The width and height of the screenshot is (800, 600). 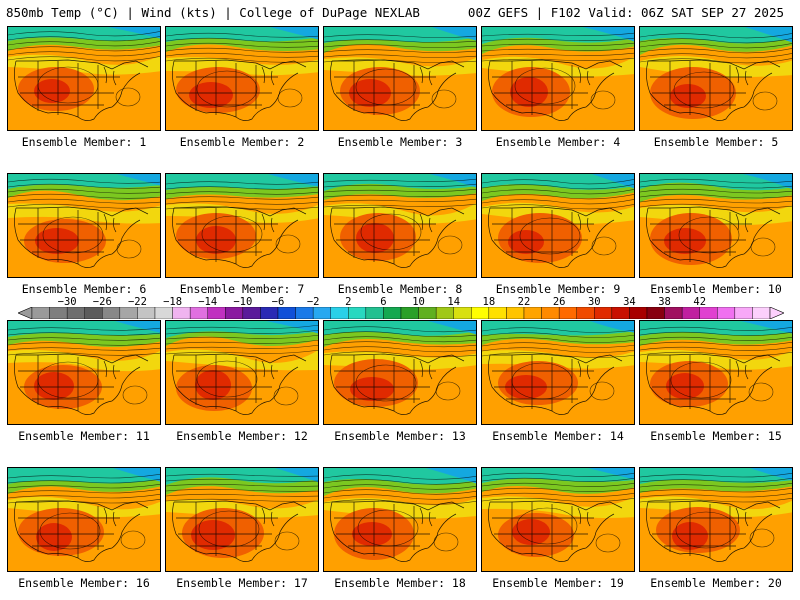 I want to click on colorbar-tick-label: −2, so click(x=313, y=302).